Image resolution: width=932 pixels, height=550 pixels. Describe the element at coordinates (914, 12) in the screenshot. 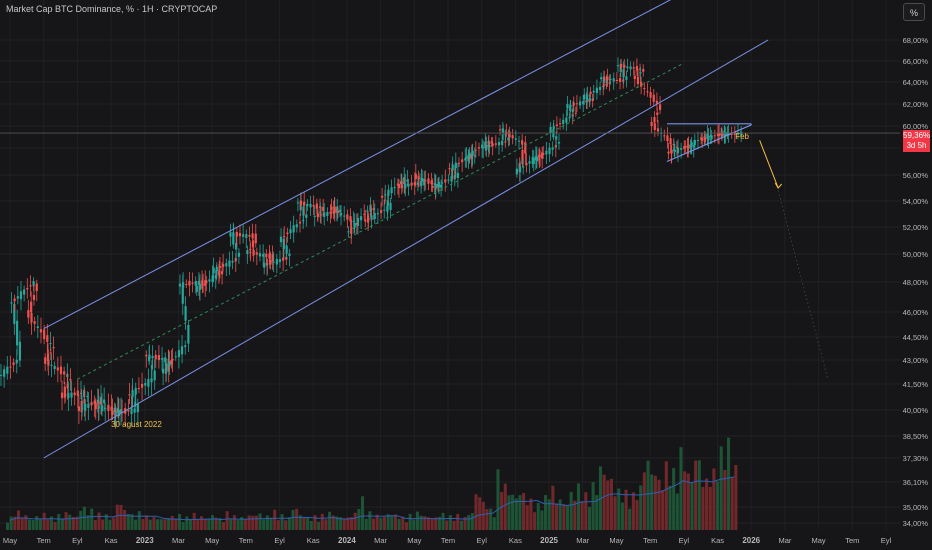

I see `percent-scale-button: %` at that location.